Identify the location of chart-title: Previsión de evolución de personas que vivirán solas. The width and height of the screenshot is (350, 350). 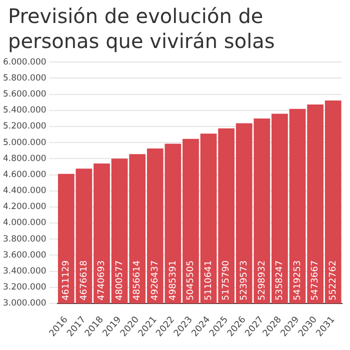
(141, 28).